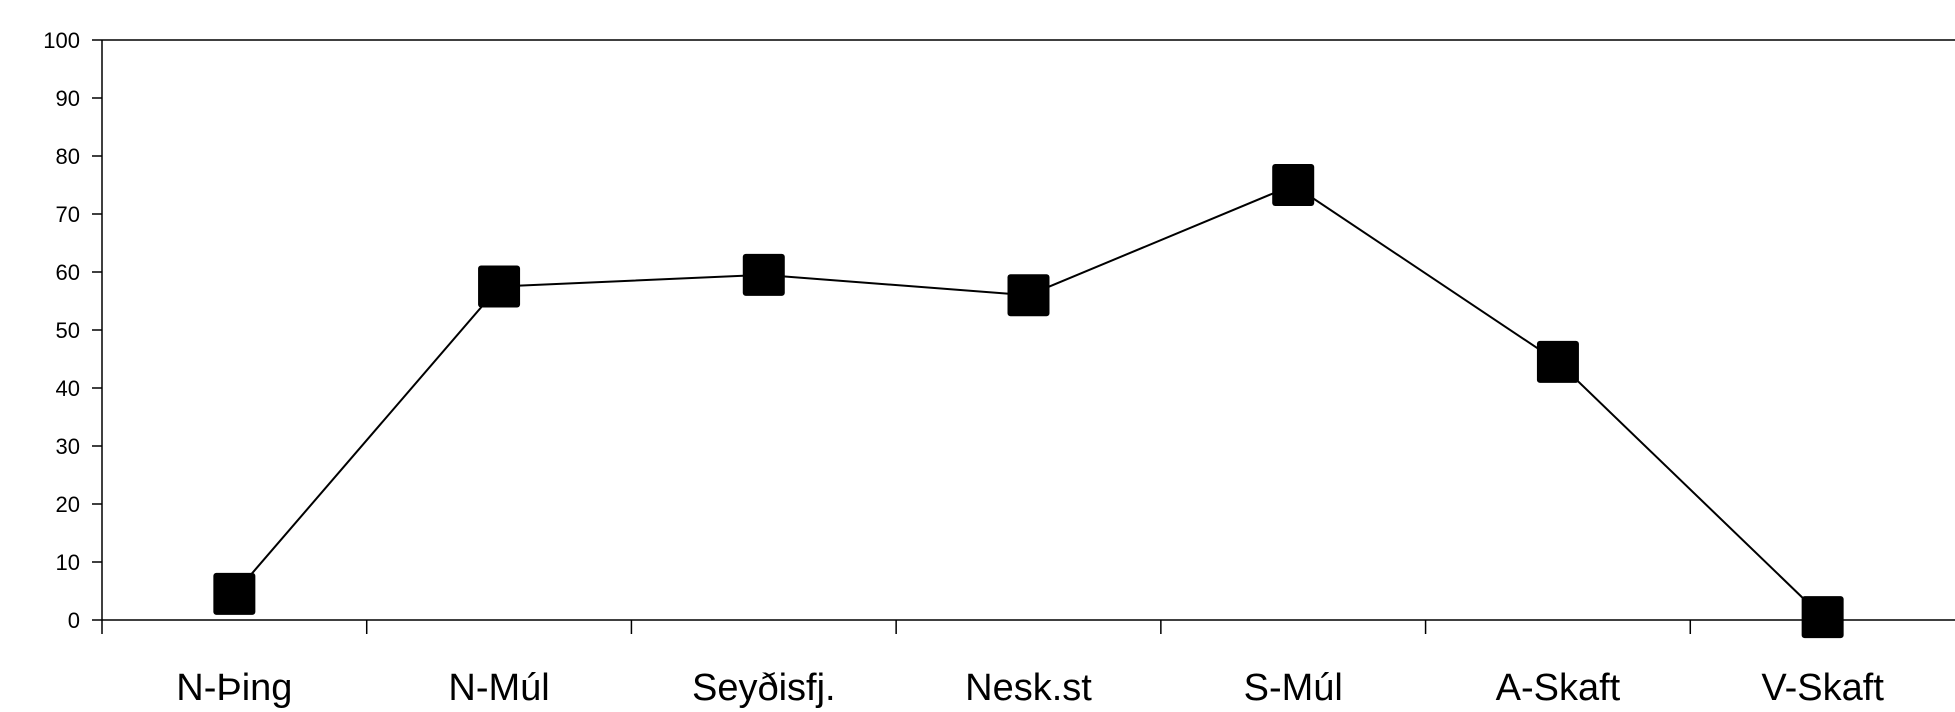 This screenshot has height=712, width=1955. What do you see at coordinates (68, 504) in the screenshot?
I see `y-tick-label: 20` at bounding box center [68, 504].